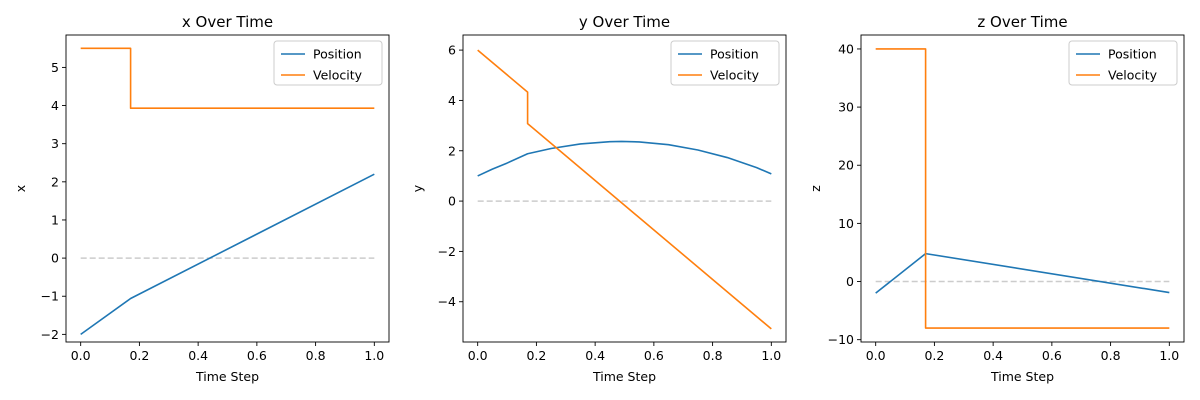 This screenshot has width=1200, height=400. Describe the element at coordinates (55, 143) in the screenshot. I see `y-tick-label: 3` at that location.